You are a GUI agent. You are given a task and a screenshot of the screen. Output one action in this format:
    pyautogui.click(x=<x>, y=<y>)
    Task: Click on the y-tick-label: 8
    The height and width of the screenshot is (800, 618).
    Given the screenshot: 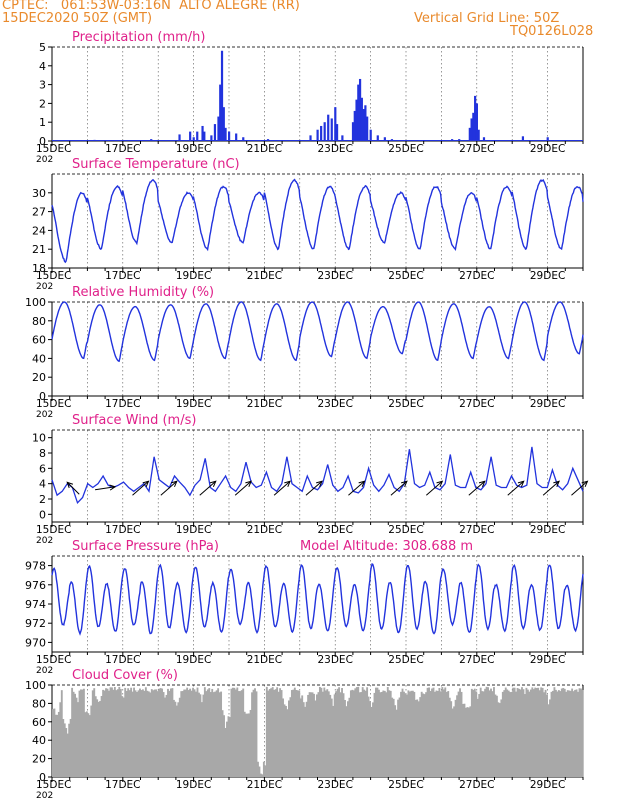 What is the action you would take?
    pyautogui.click(x=42, y=453)
    